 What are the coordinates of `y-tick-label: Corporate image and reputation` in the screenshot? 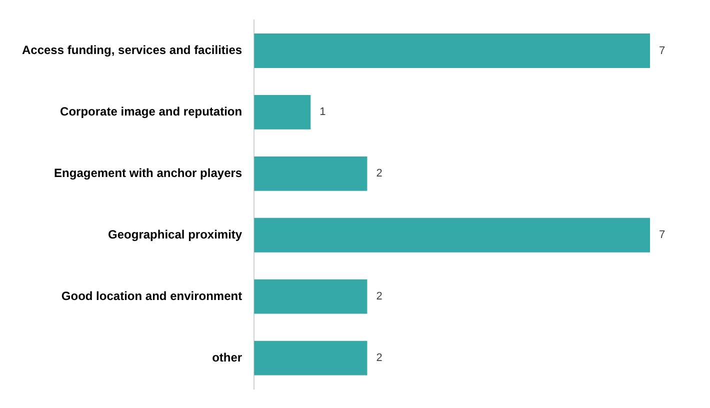 It's located at (151, 111).